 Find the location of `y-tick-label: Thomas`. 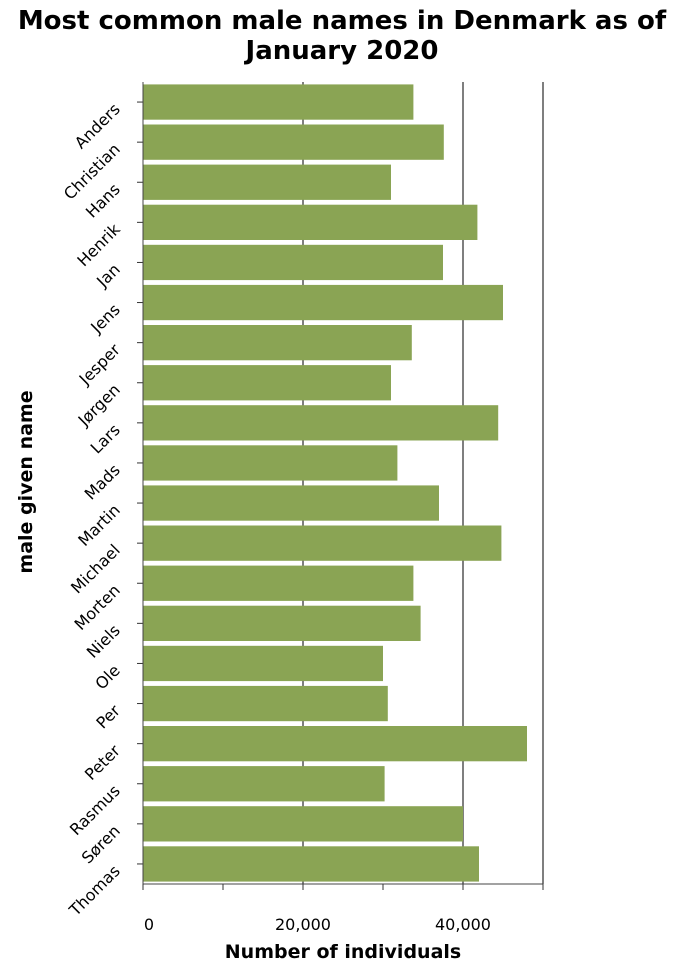

y-tick-label: Thomas is located at coordinates (94, 890).